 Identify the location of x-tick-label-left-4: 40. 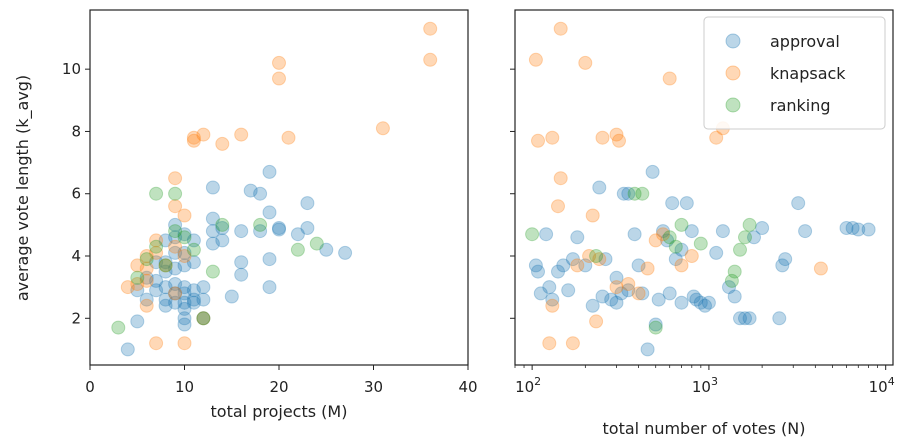
(467, 387).